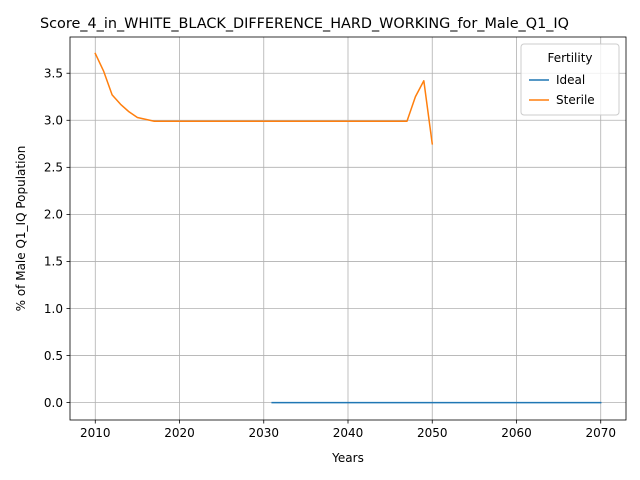  What do you see at coordinates (53, 403) in the screenshot?
I see `y-tick-label: 0.0` at bounding box center [53, 403].